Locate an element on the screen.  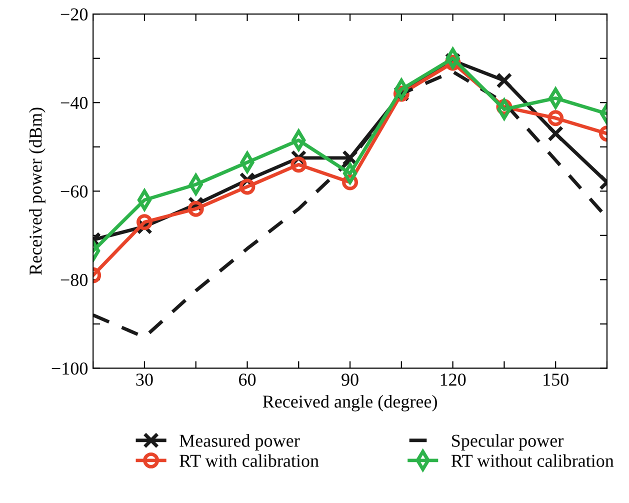
y-tick-label: −40 is located at coordinates (74, 103).